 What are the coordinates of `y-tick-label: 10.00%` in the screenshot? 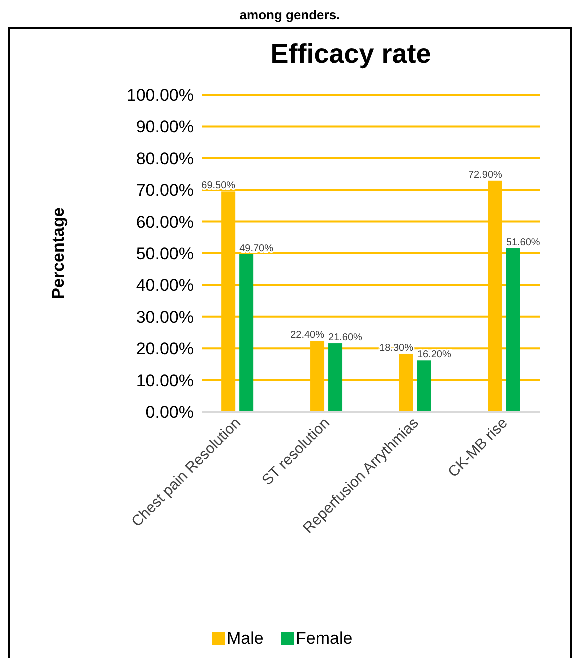 It's located at (165, 380).